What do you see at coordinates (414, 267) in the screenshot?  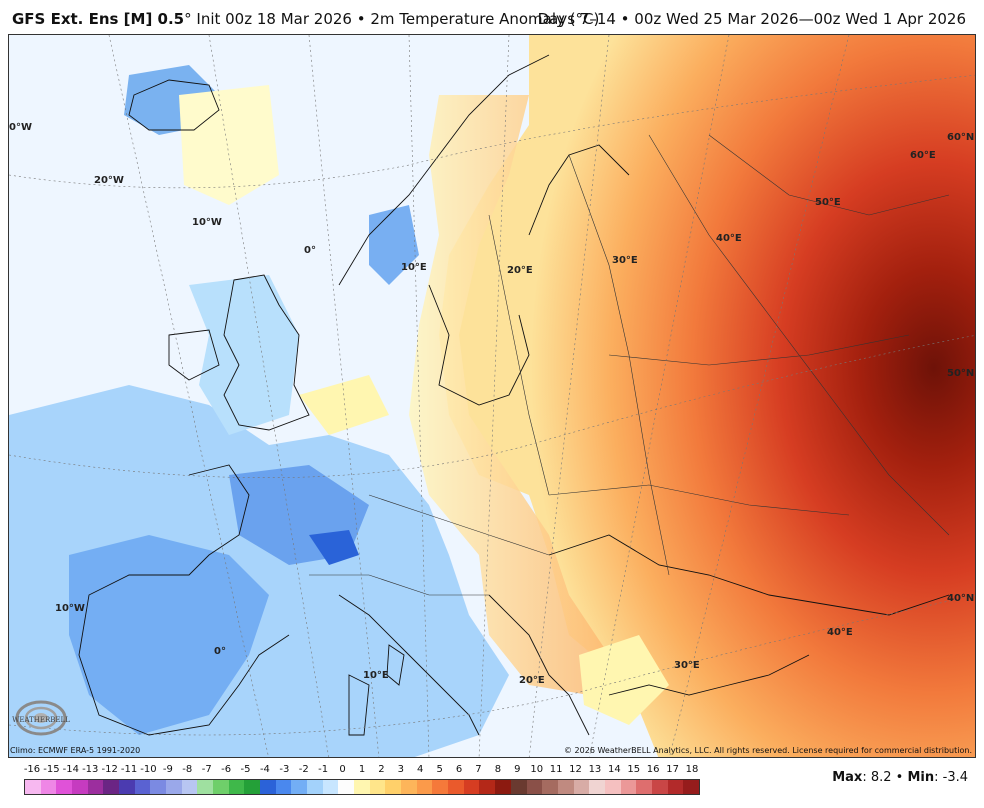 I see `lon-label-10e-north: 10°E` at bounding box center [414, 267].